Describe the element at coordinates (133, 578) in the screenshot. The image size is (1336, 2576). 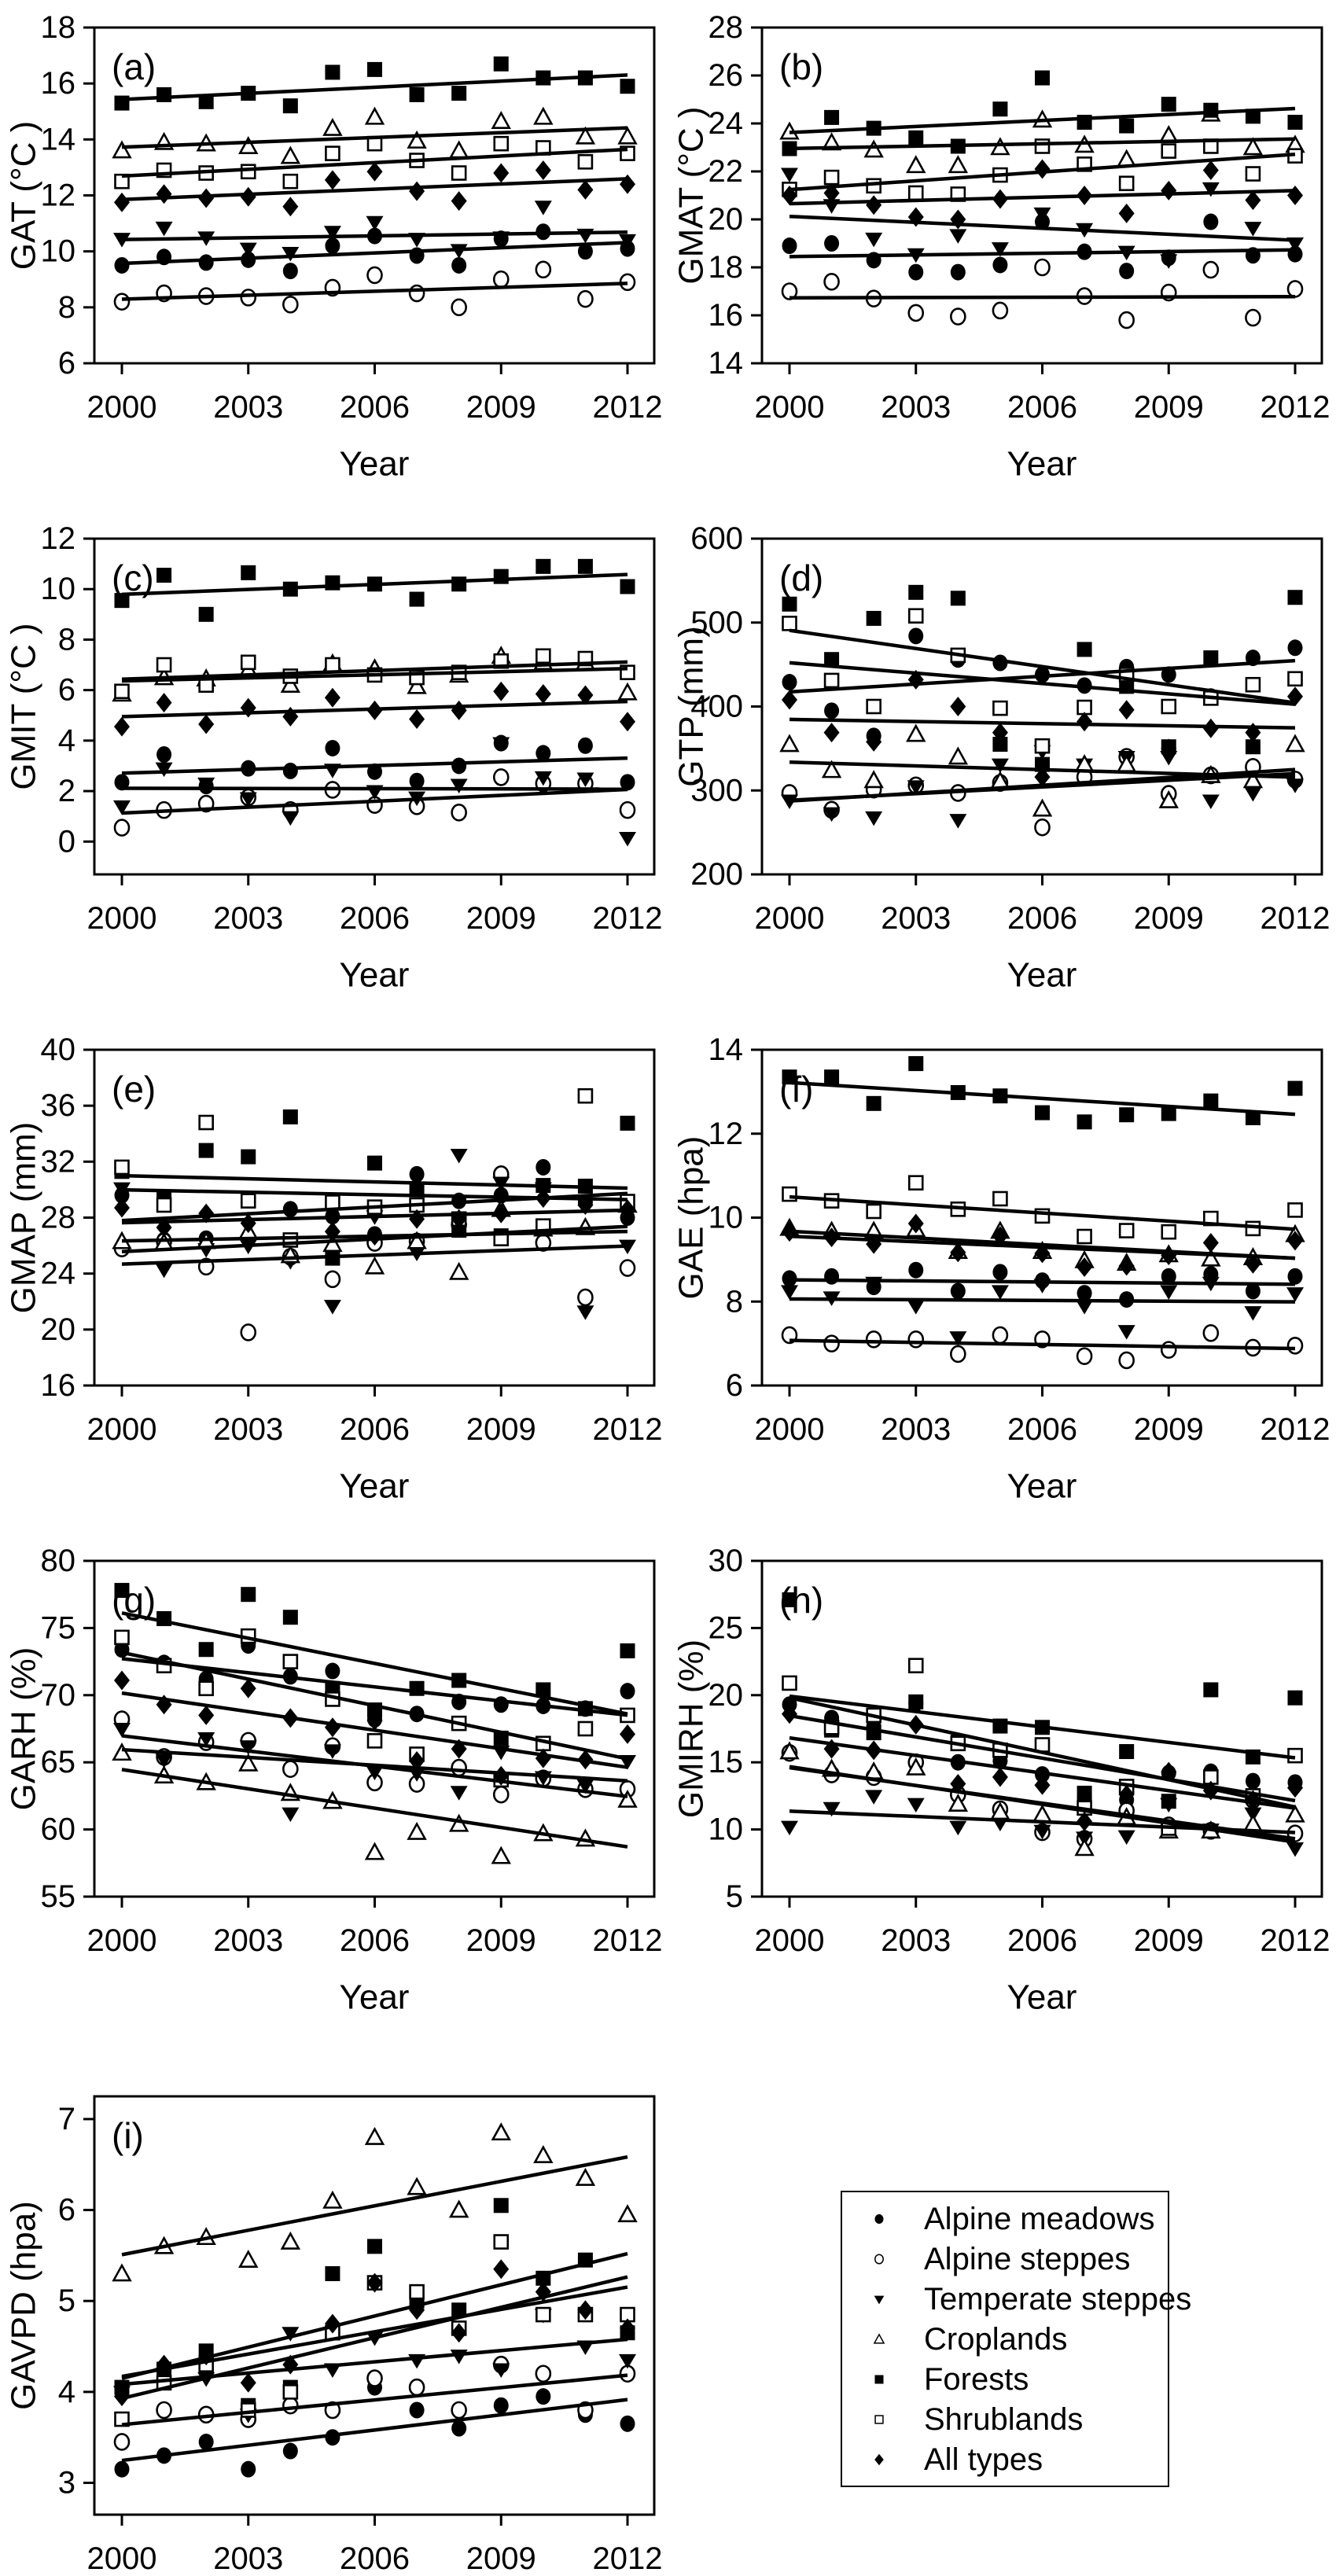
I see `svg-text: (c)` at that location.